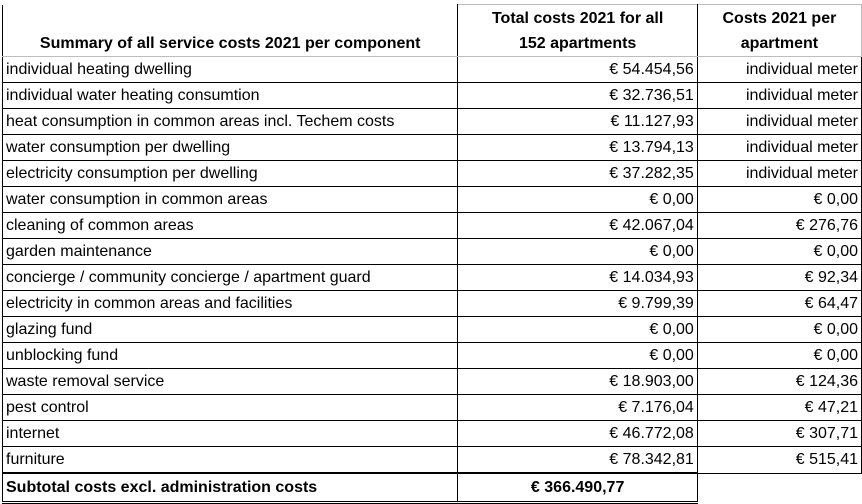 The height and width of the screenshot is (504, 862). I want to click on cell-cost-per-apartment: € 92,34, so click(779, 277).